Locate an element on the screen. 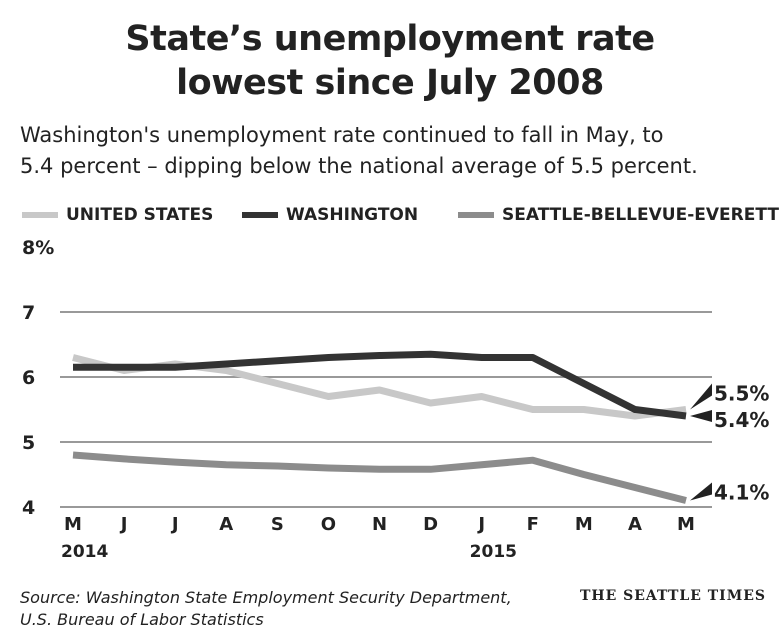  chart-title-line1: State’s unemployment rate is located at coordinates (390, 39).